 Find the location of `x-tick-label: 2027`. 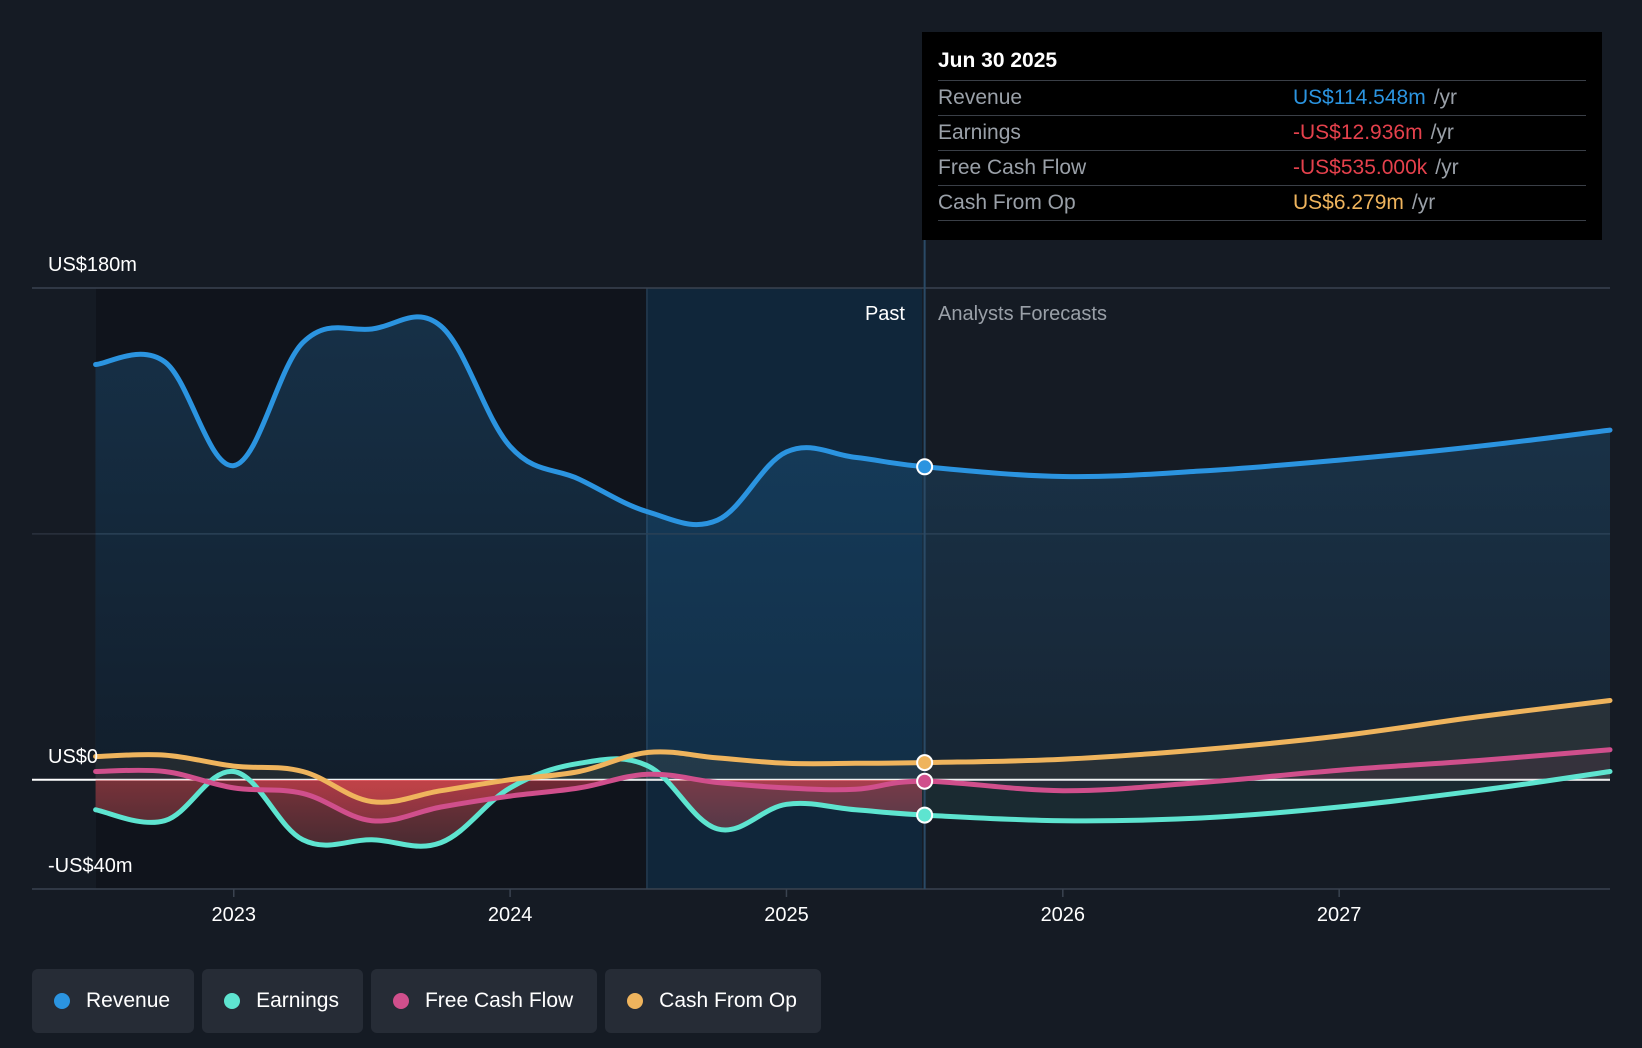

x-tick-label: 2027 is located at coordinates (1339, 915).